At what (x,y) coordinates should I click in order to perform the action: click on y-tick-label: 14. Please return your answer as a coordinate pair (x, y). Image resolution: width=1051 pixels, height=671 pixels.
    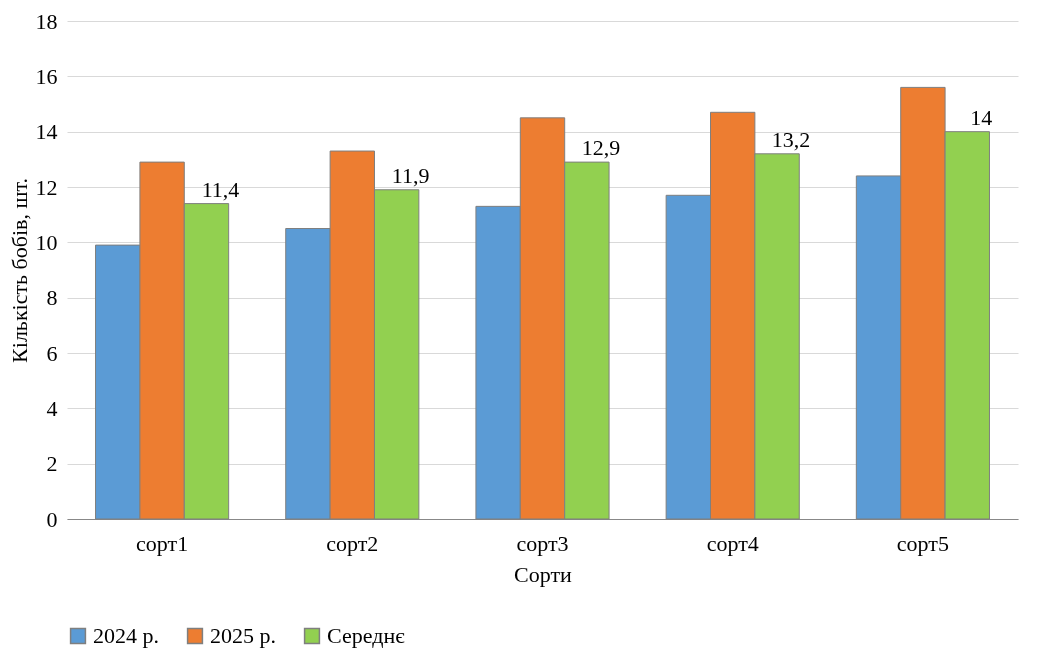
    Looking at the image, I should click on (46, 132).